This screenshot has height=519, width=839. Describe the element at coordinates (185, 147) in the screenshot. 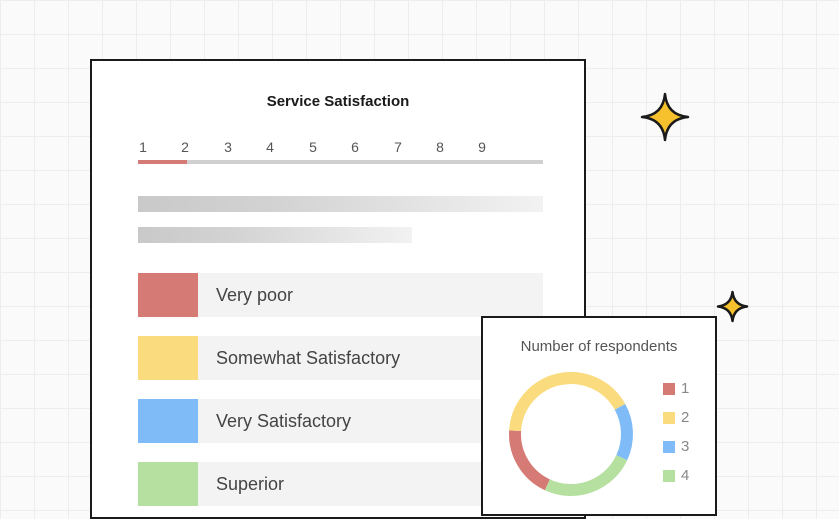

I see `scale-step-2: 2` at that location.